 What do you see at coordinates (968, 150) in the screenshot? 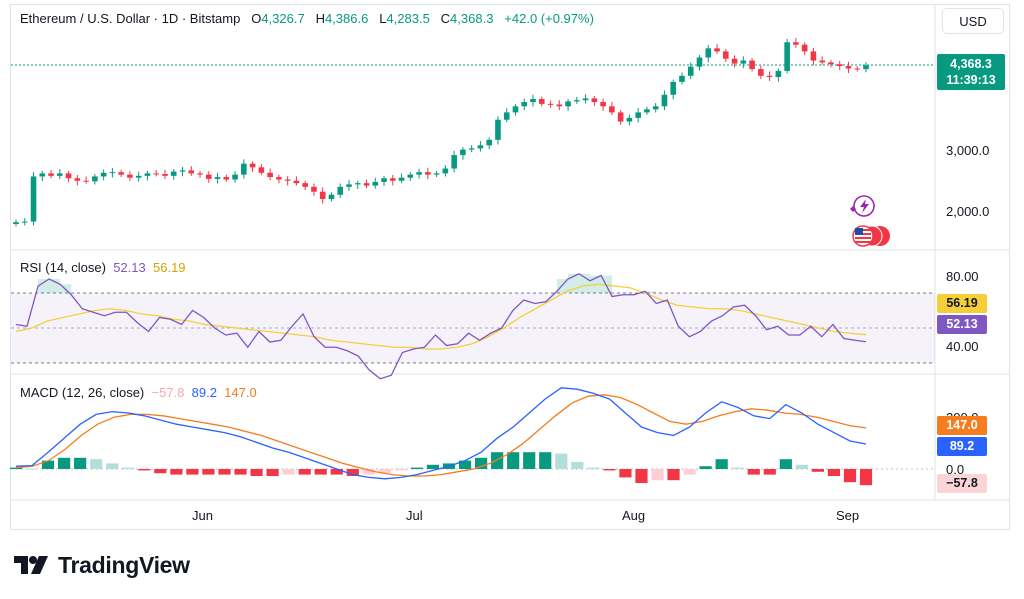
I see `price-axis-label: 3,000.0` at bounding box center [968, 150].